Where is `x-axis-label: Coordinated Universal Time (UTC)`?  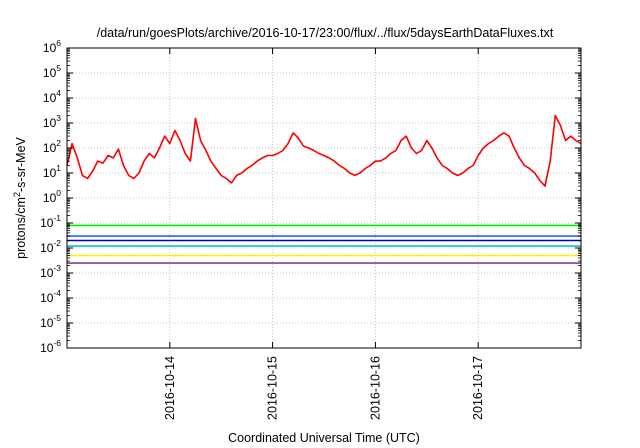 x-axis-label: Coordinated Universal Time (UTC) is located at coordinates (324, 438).